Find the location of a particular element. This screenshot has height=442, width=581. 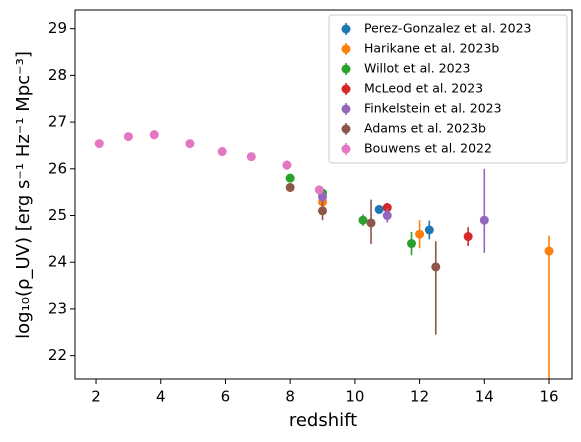

x-tick-label: 12 is located at coordinates (419, 397).